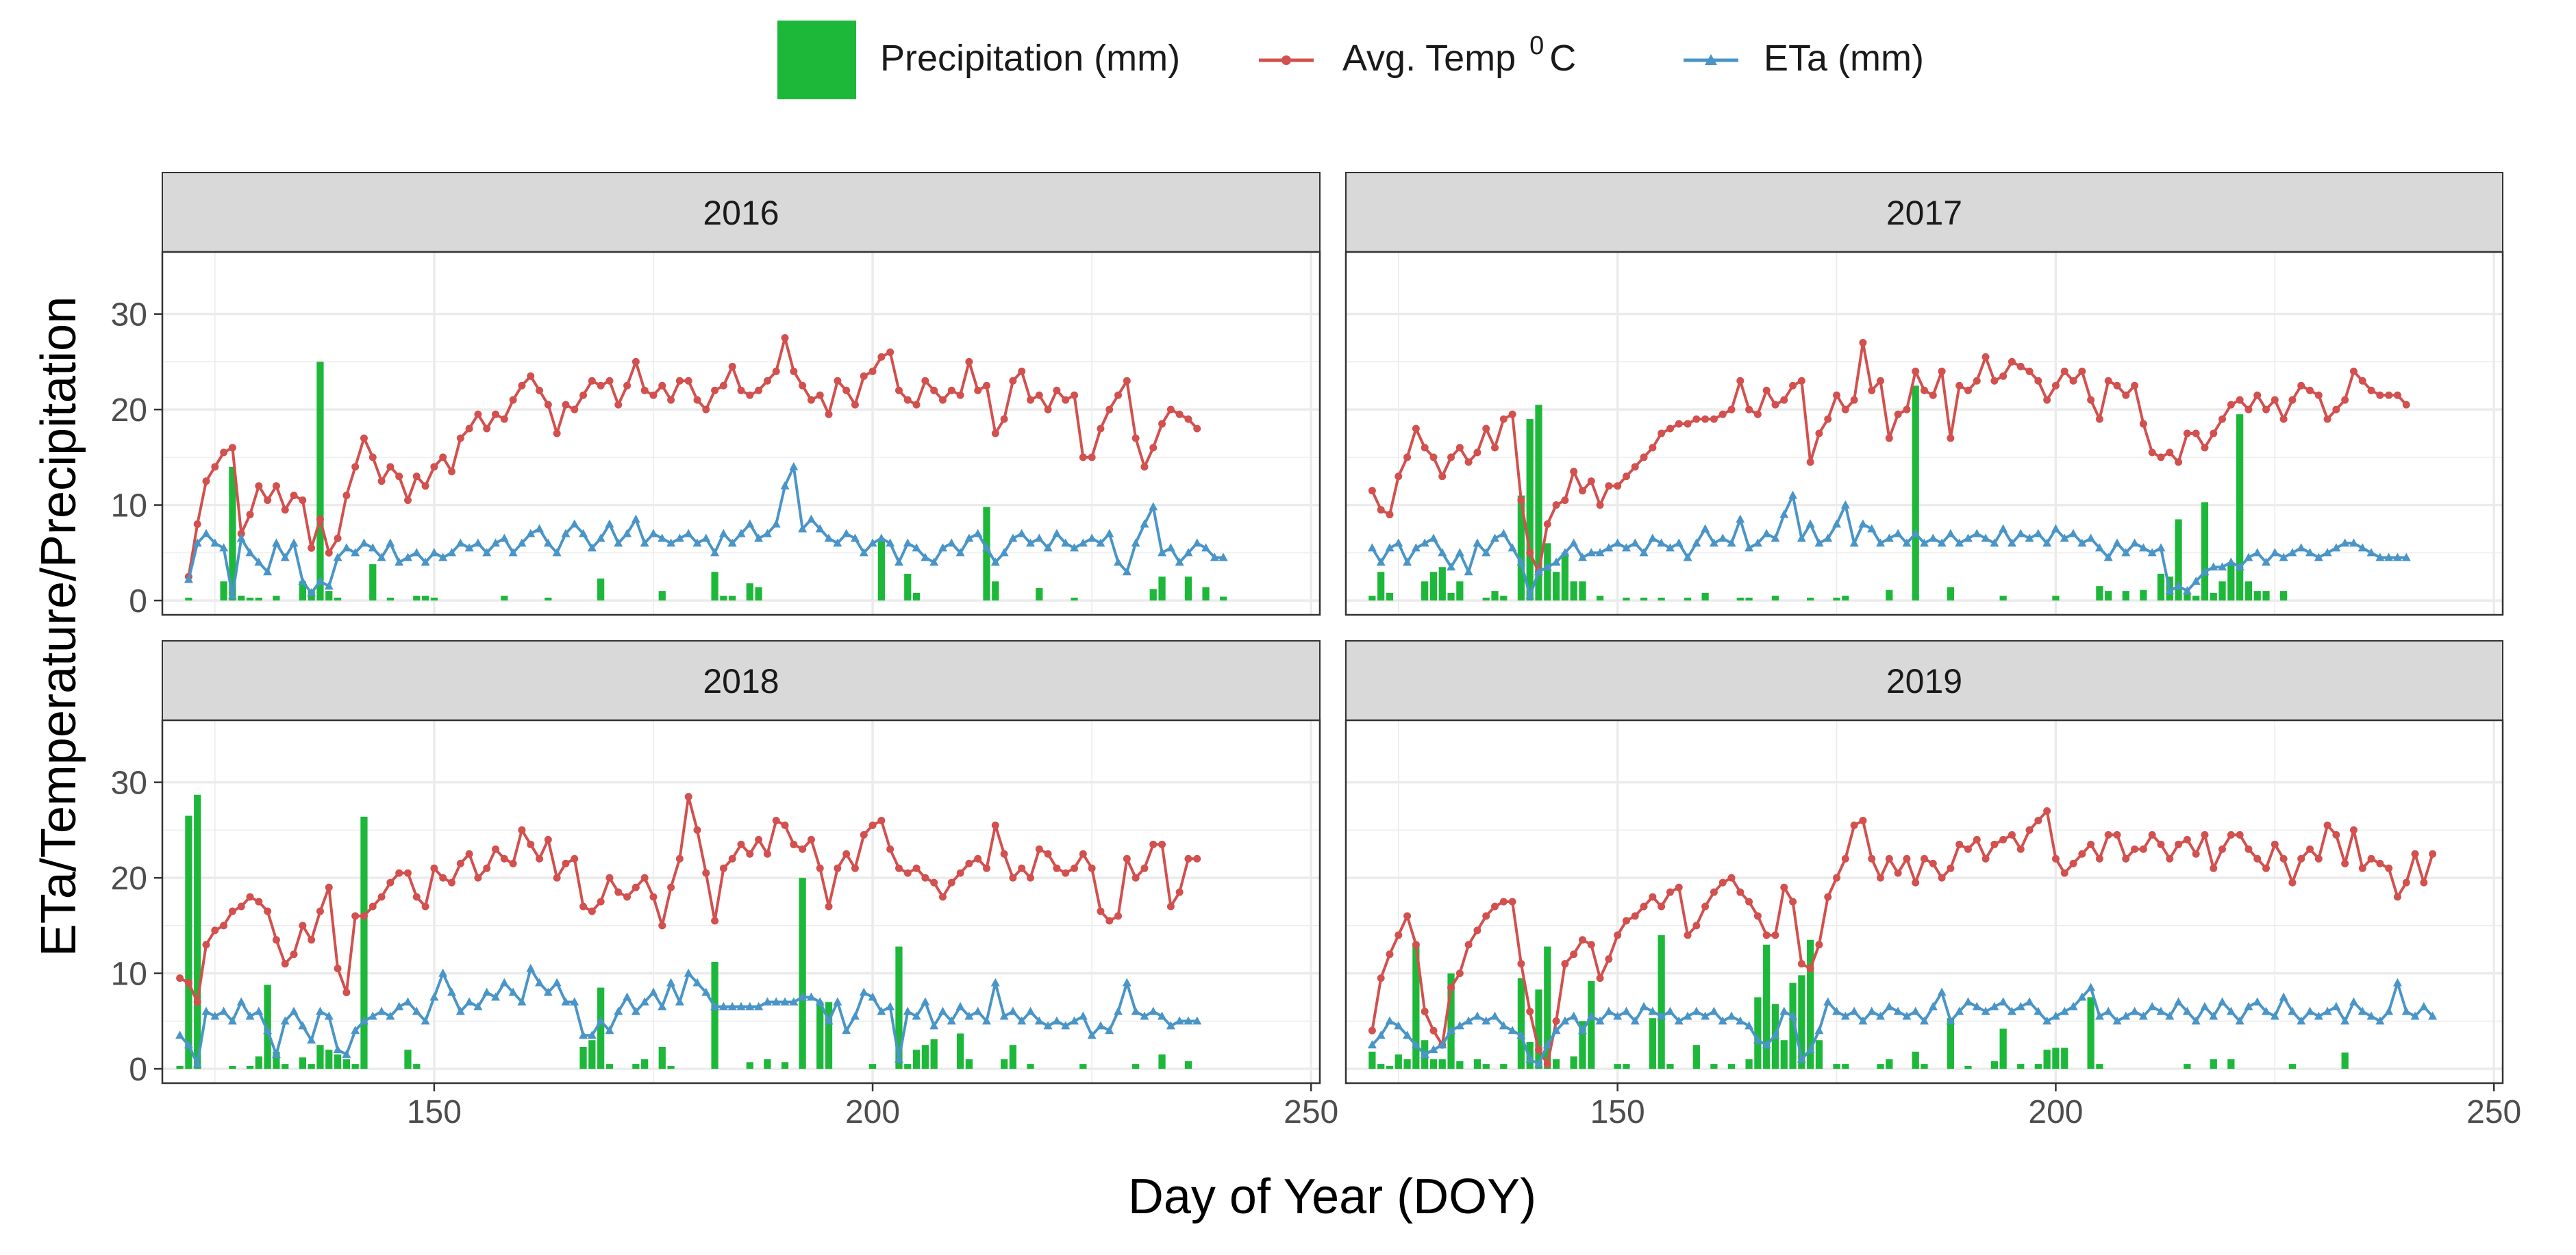 Image resolution: width=2576 pixels, height=1255 pixels. What do you see at coordinates (1924, 433) in the screenshot?
I see `panel-border` at bounding box center [1924, 433].